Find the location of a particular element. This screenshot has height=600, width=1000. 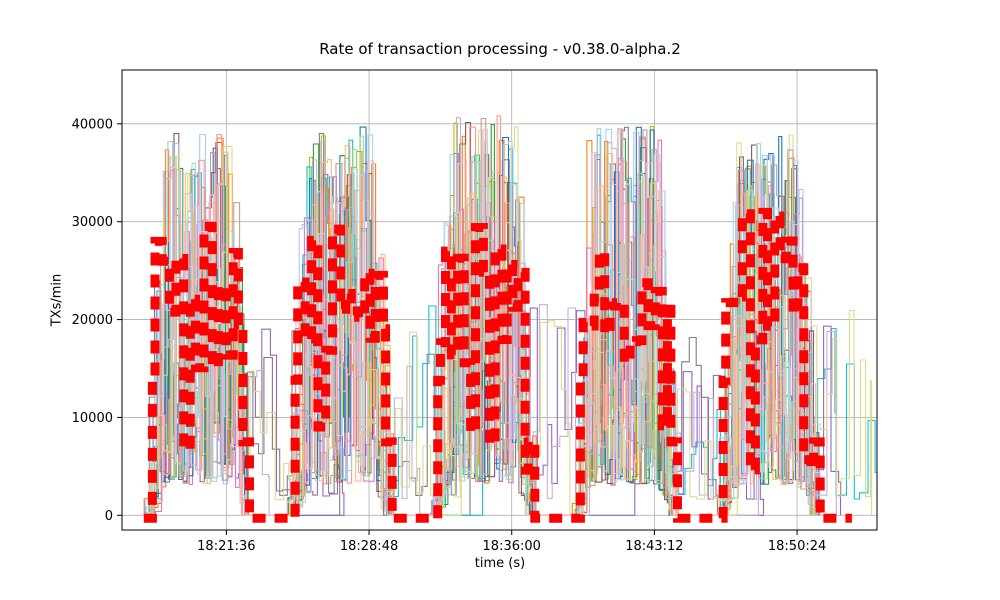

x-tick-label: 18:43:12 is located at coordinates (654, 546).